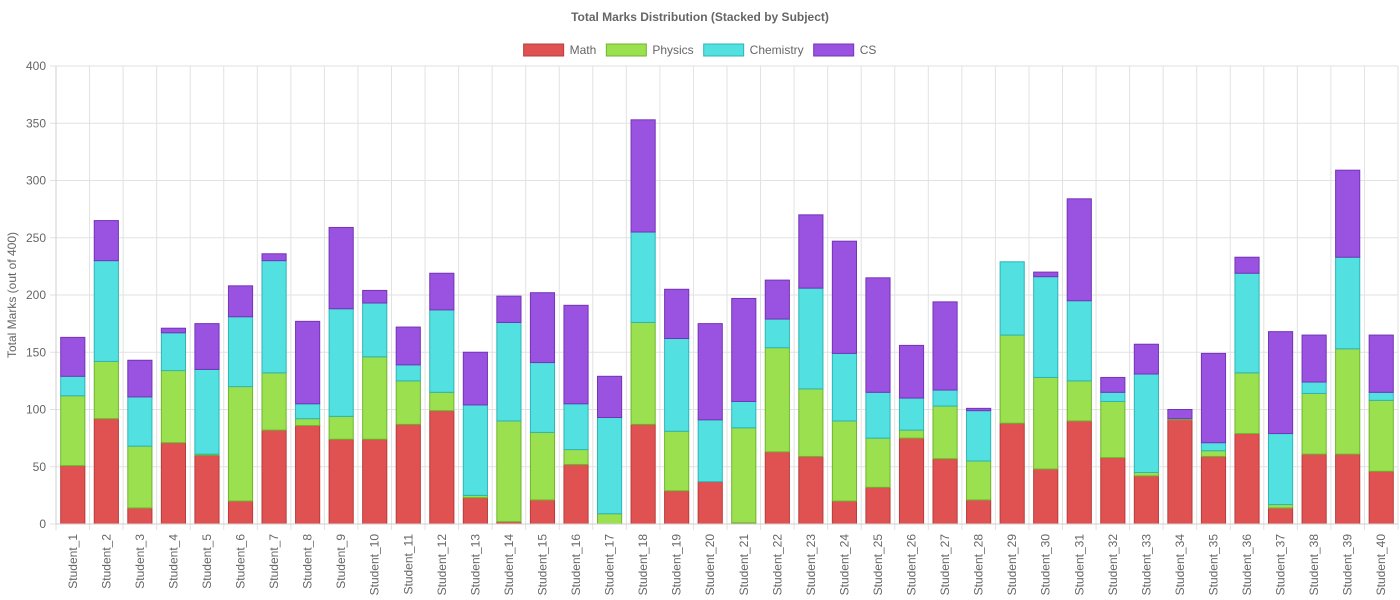 This screenshot has width=1400, height=600. Describe the element at coordinates (945, 565) in the screenshot. I see `x-tick-label: Student_27` at that location.